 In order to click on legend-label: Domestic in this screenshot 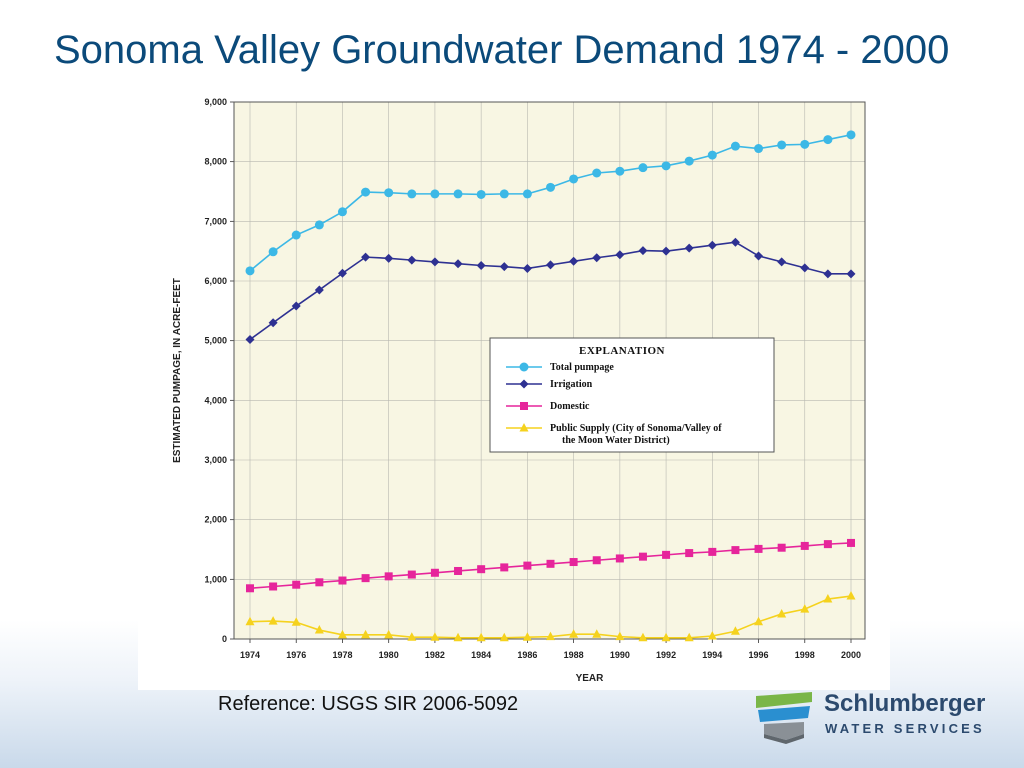, I will do `click(570, 406)`.